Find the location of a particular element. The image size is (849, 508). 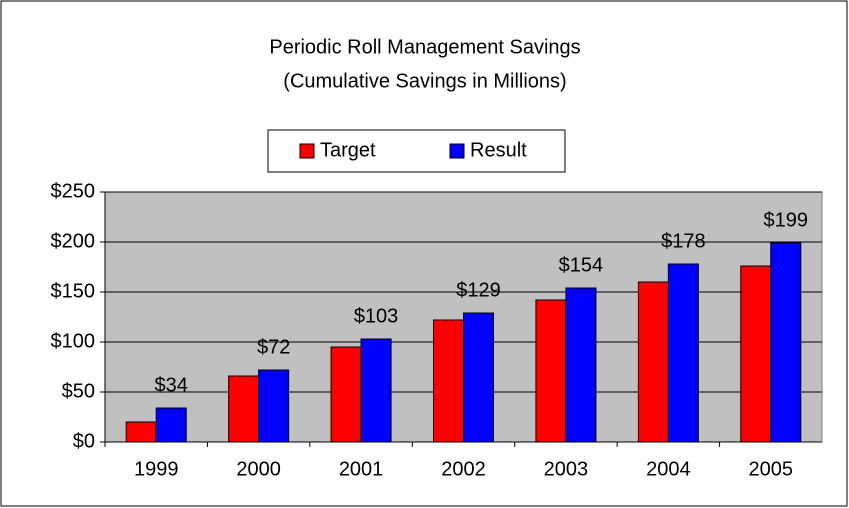

chart-title: Periodic Roll Management Savings is located at coordinates (424, 47).